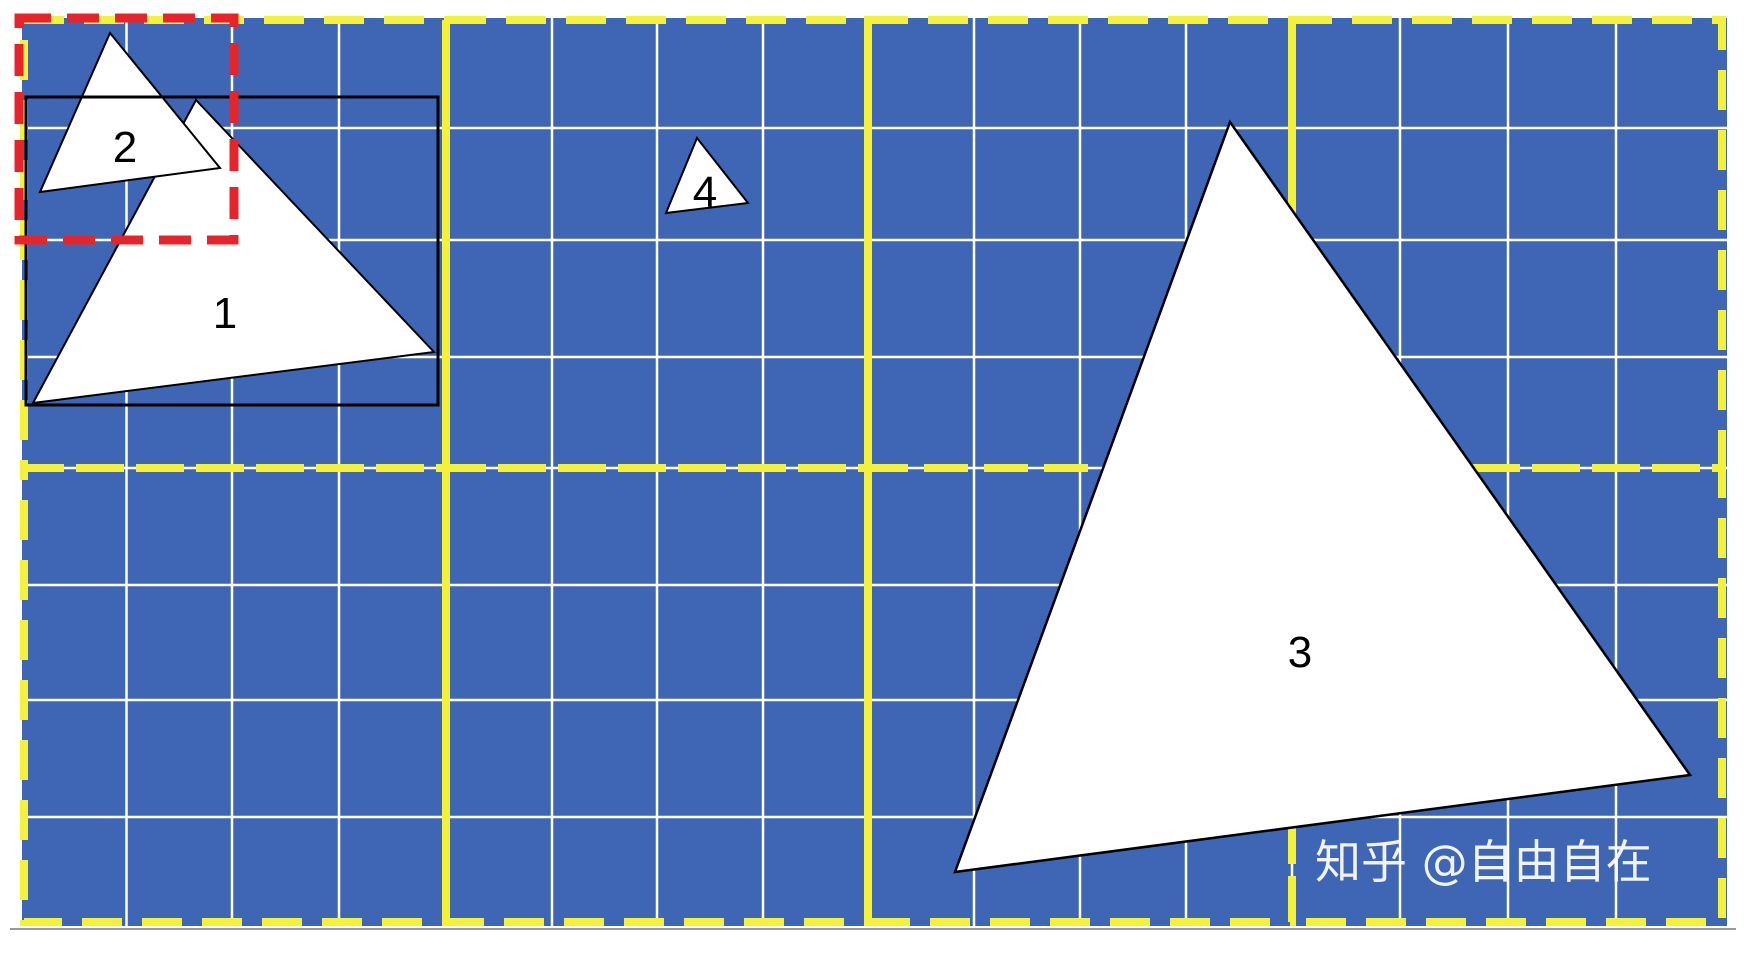  Describe the element at coordinates (657, 695) in the screenshot. I see `tile-border-row2-col2` at that location.